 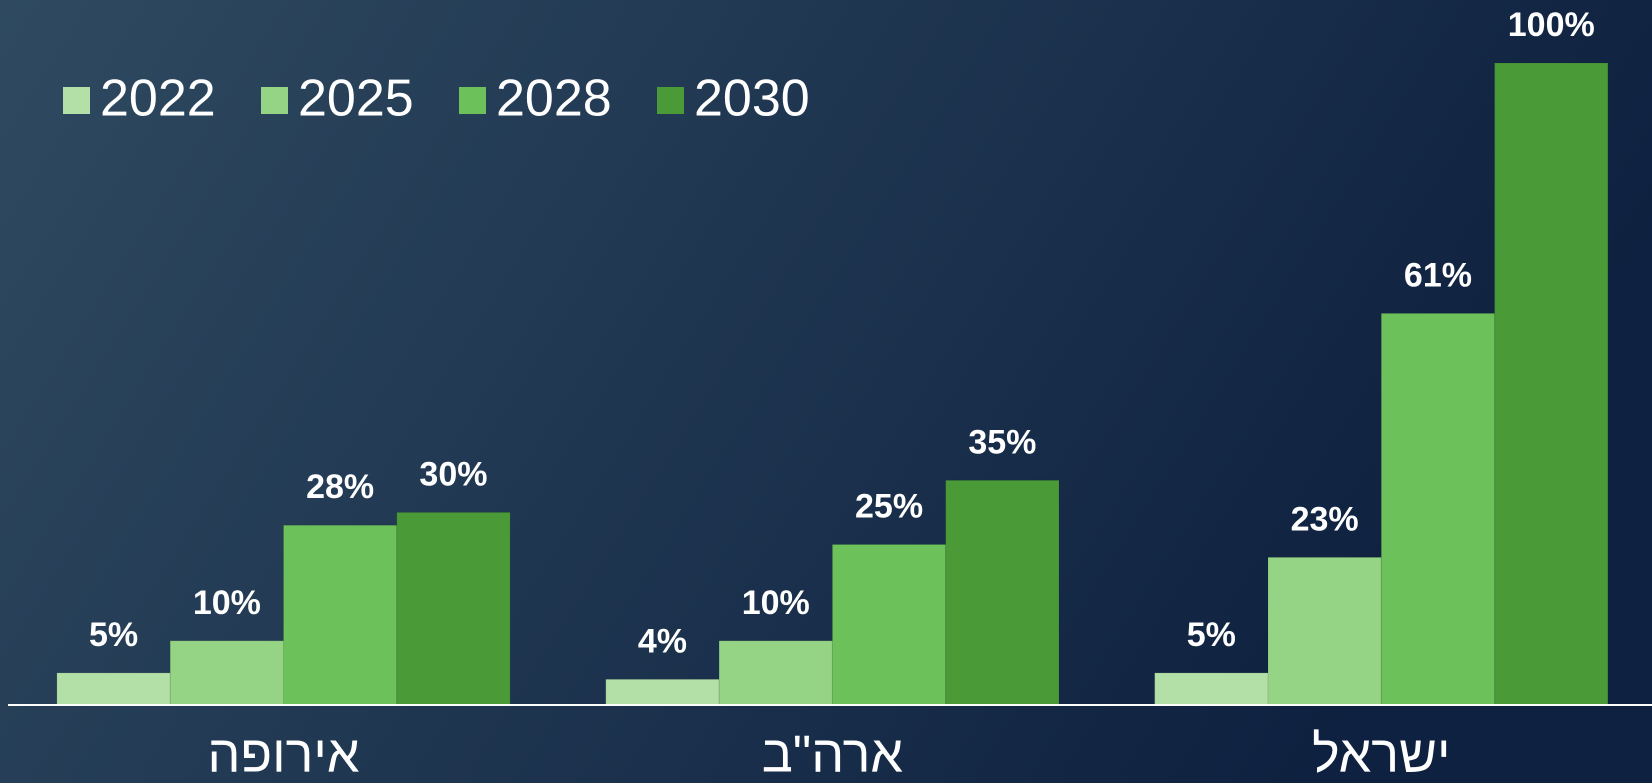 I want to click on x-tick-label: ארה"ב, so click(x=832, y=754).